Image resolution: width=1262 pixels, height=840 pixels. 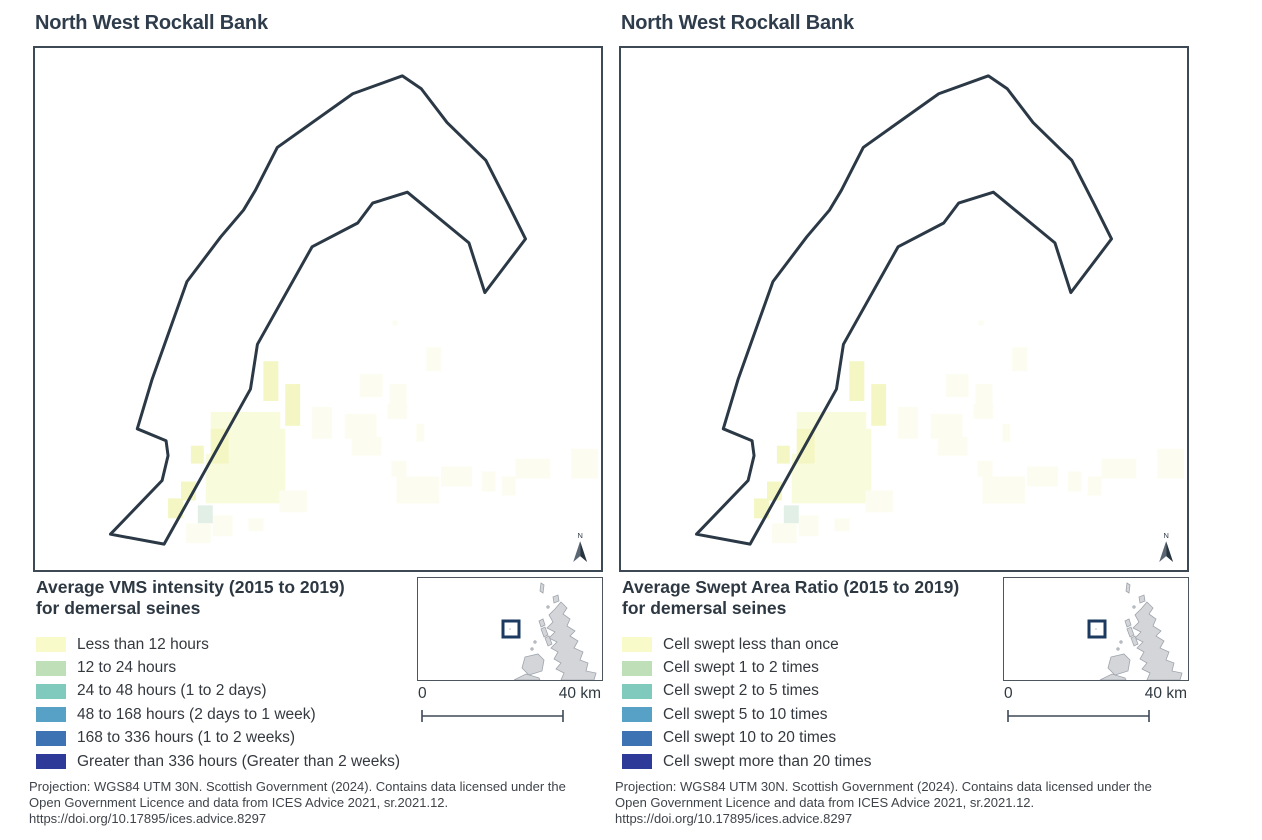 What do you see at coordinates (127, 668) in the screenshot?
I see `legend-label: 12 to 24 hours` at bounding box center [127, 668].